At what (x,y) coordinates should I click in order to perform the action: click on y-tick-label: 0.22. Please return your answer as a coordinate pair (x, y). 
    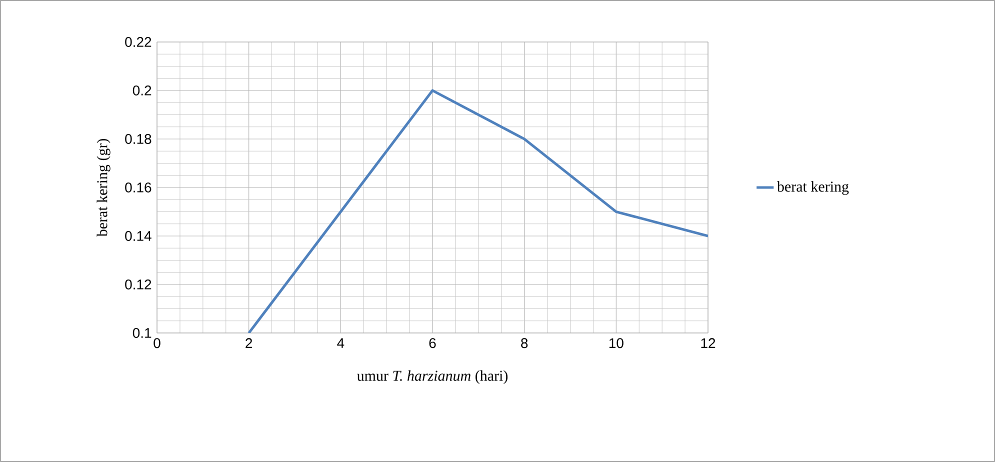
    Looking at the image, I should click on (138, 42).